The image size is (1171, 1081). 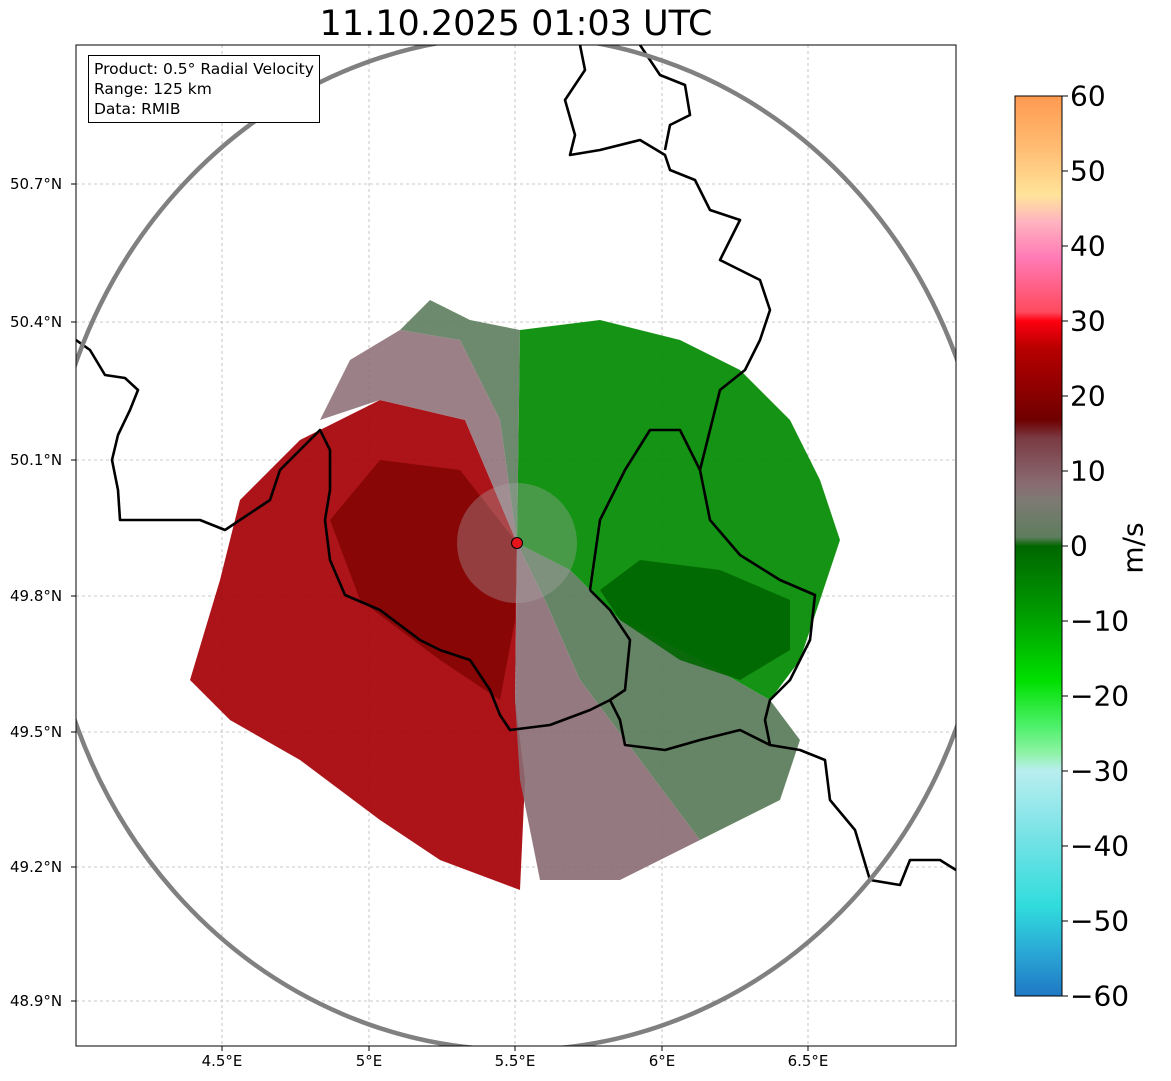 What do you see at coordinates (1065, 546) in the screenshot?
I see `colorbar-ticks` at bounding box center [1065, 546].